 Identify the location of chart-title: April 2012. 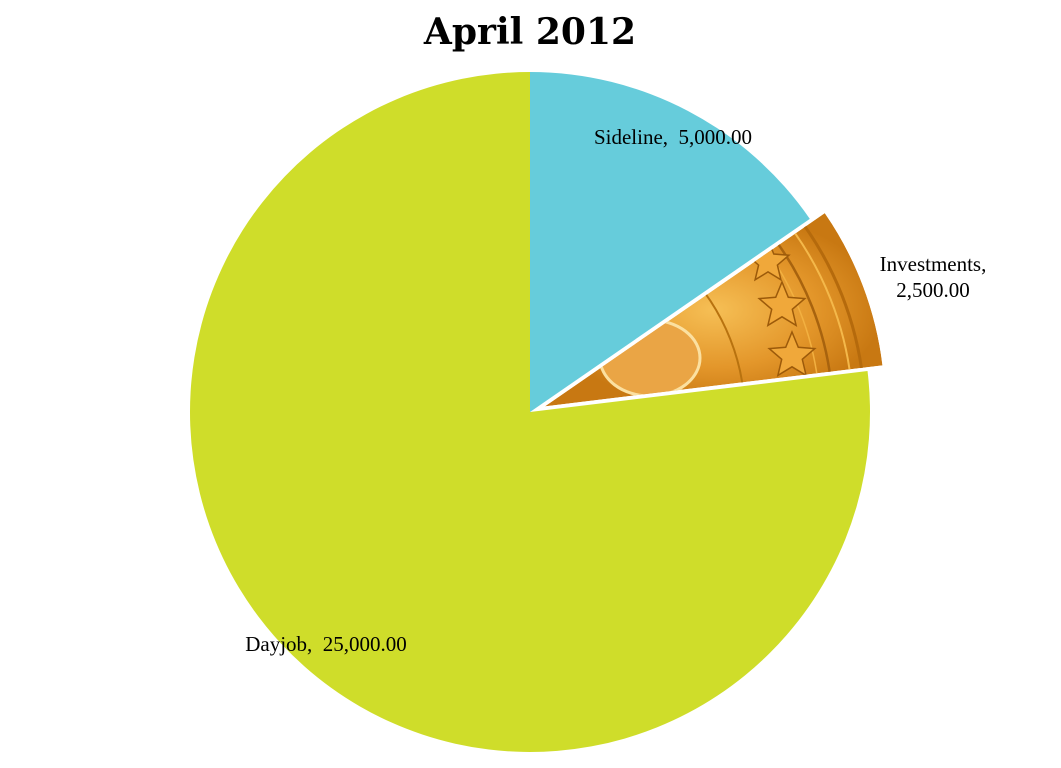
(529, 32).